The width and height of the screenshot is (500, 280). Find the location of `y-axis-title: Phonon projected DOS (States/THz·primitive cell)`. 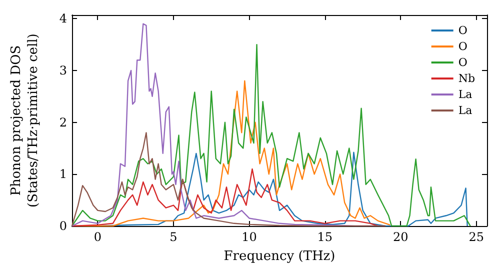

y-axis-title: Phonon projected DOS (States/THz·primitive cell) is located at coordinates (25, 120).